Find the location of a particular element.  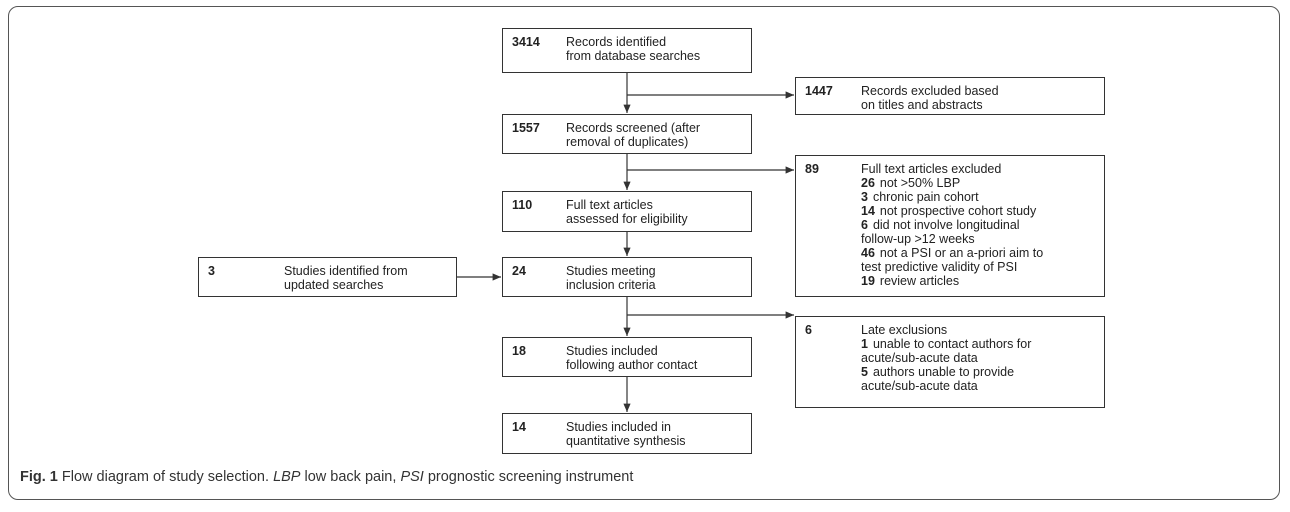

text-line: removal of duplicates) is located at coordinates (627, 142).